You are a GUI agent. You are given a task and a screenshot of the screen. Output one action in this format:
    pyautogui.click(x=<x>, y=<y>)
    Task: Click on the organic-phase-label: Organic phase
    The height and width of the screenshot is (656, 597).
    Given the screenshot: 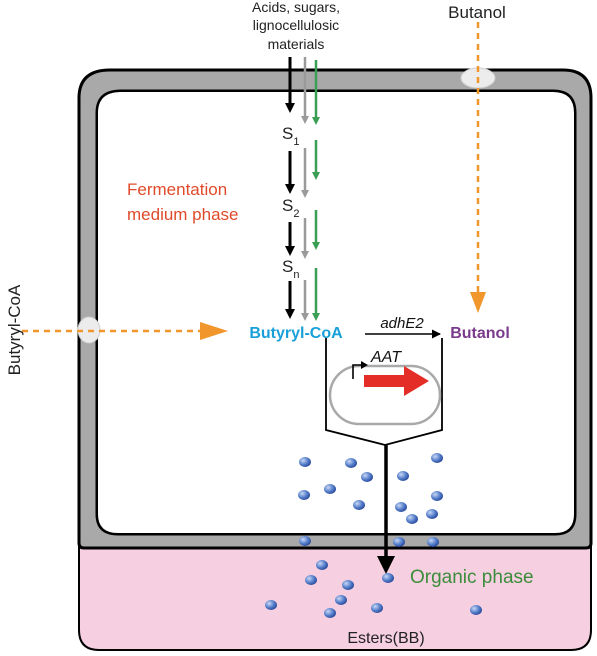 What is the action you would take?
    pyautogui.click(x=472, y=577)
    